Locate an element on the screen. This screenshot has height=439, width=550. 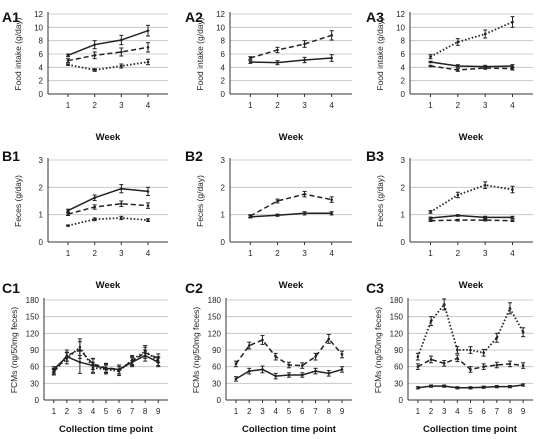
panel-label-a2: A2 is located at coordinates (194, 17).